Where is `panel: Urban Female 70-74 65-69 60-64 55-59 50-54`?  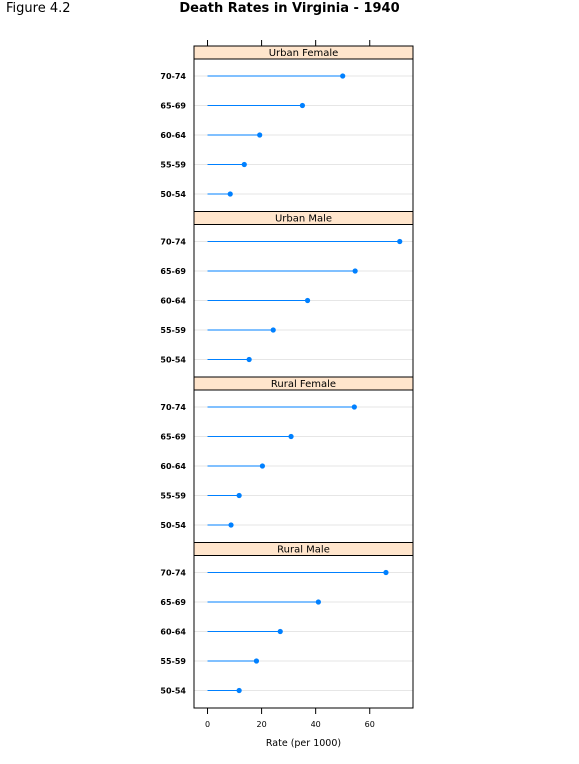 panel: Urban Female 70-74 65-69 60-64 55-59 50-54 is located at coordinates (286, 129).